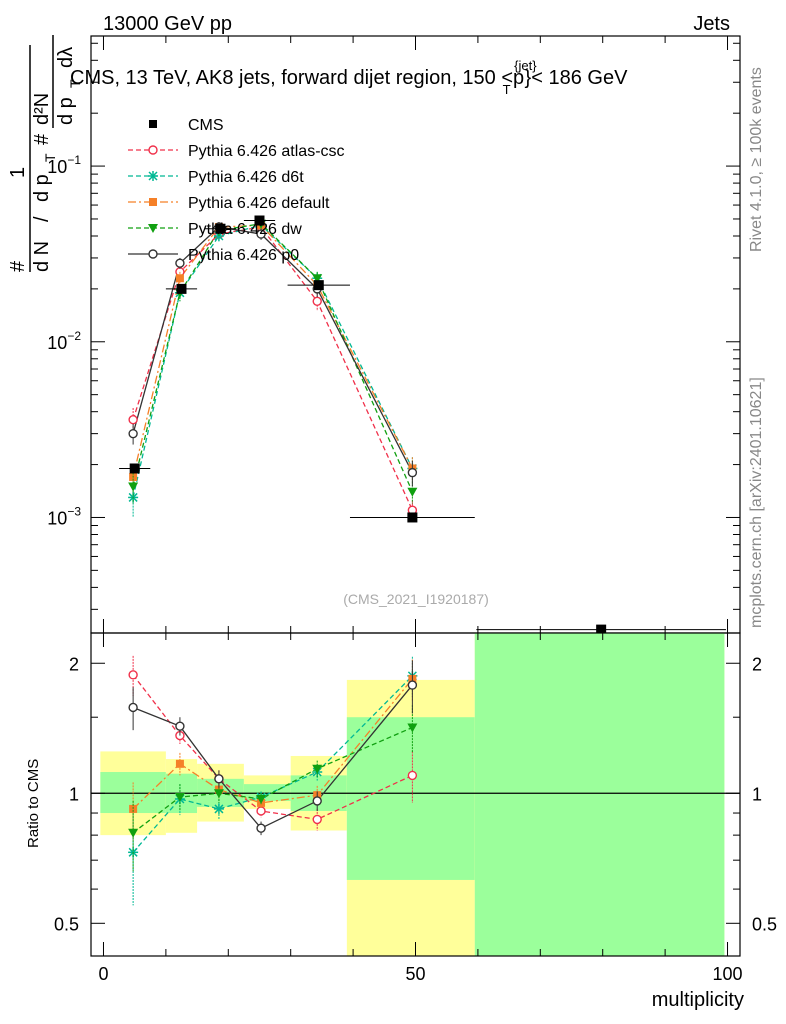 The width and height of the screenshot is (786, 1024). I want to click on legend-marker-dw, so click(153, 228).